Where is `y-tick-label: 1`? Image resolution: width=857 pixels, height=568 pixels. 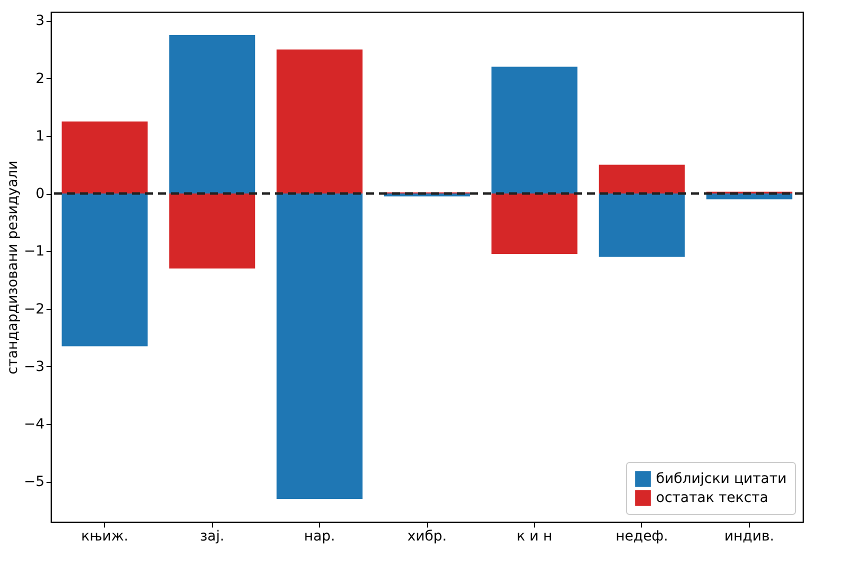
y-tick-label: 1 is located at coordinates (40, 136).